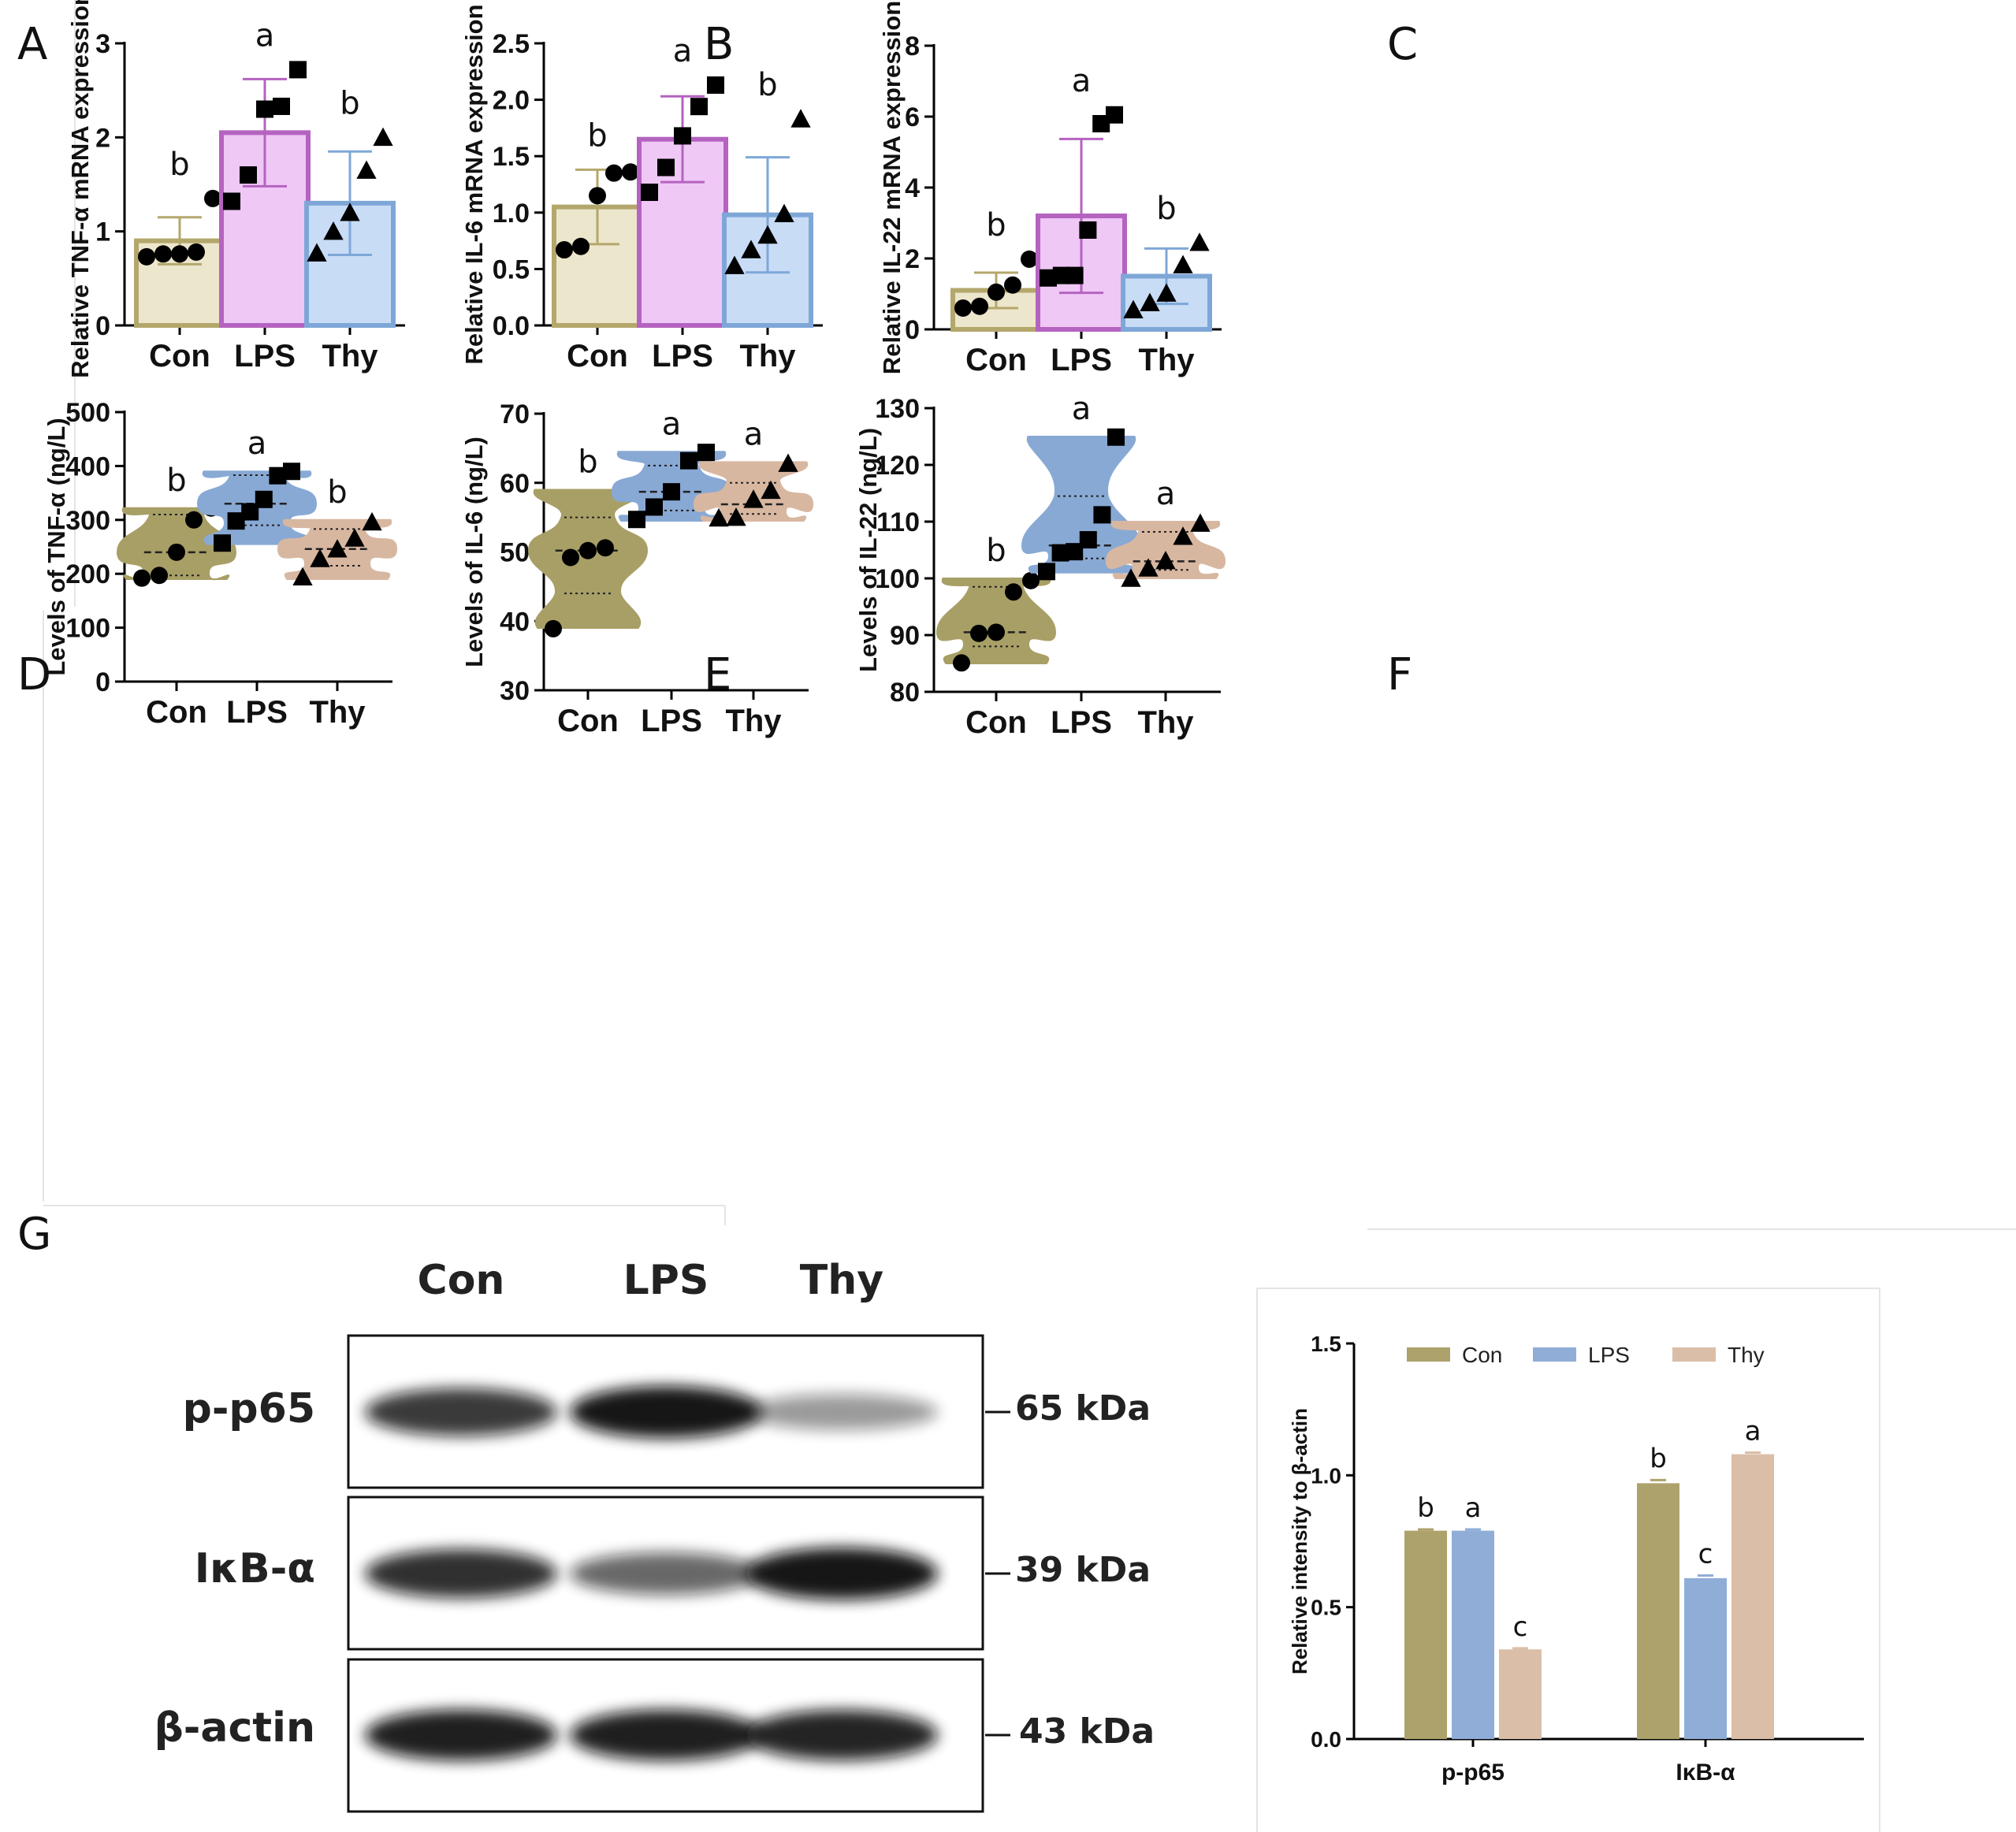  Describe the element at coordinates (666, 1412) in the screenshot. I see `blot-band-pp65-lps` at that location.